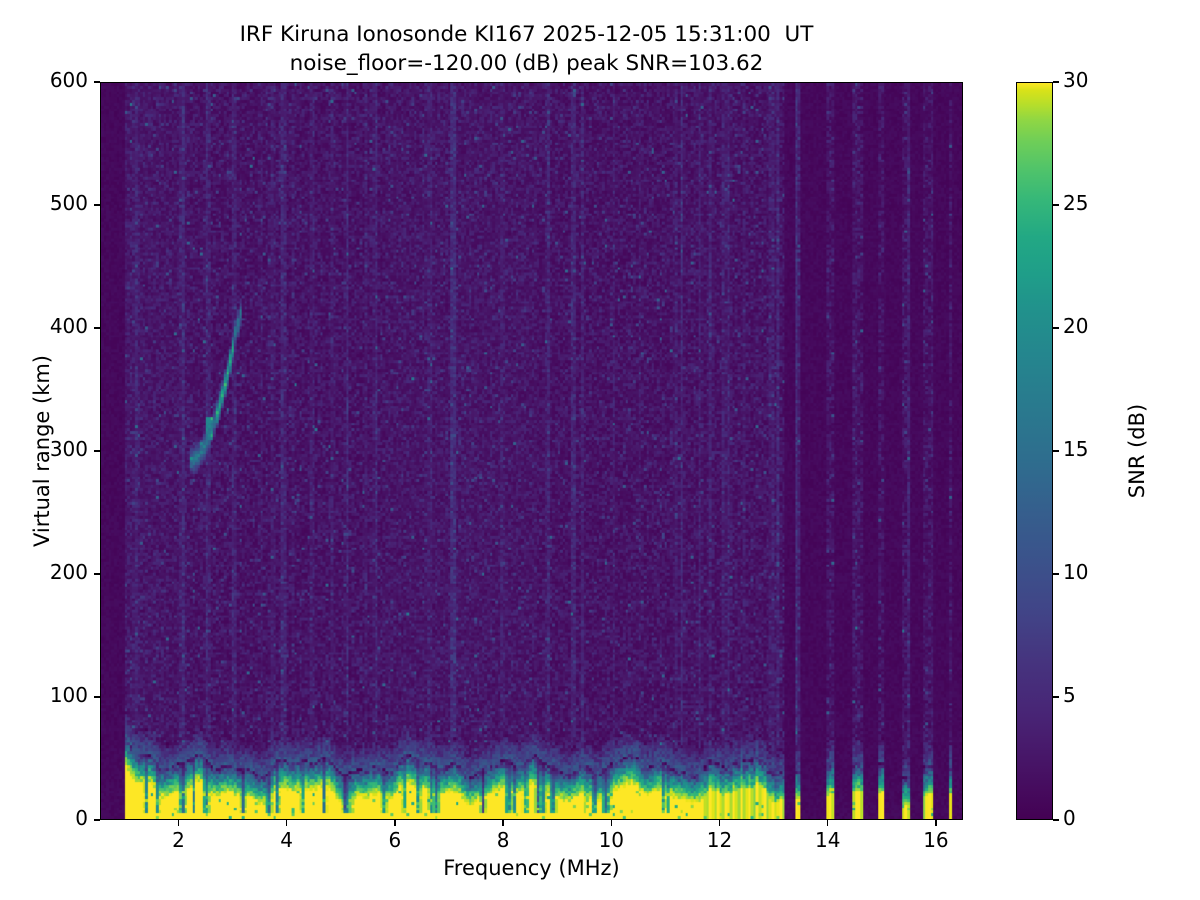  What do you see at coordinates (531, 868) in the screenshot?
I see `x-axis-label: Frequency (MHz)` at bounding box center [531, 868].